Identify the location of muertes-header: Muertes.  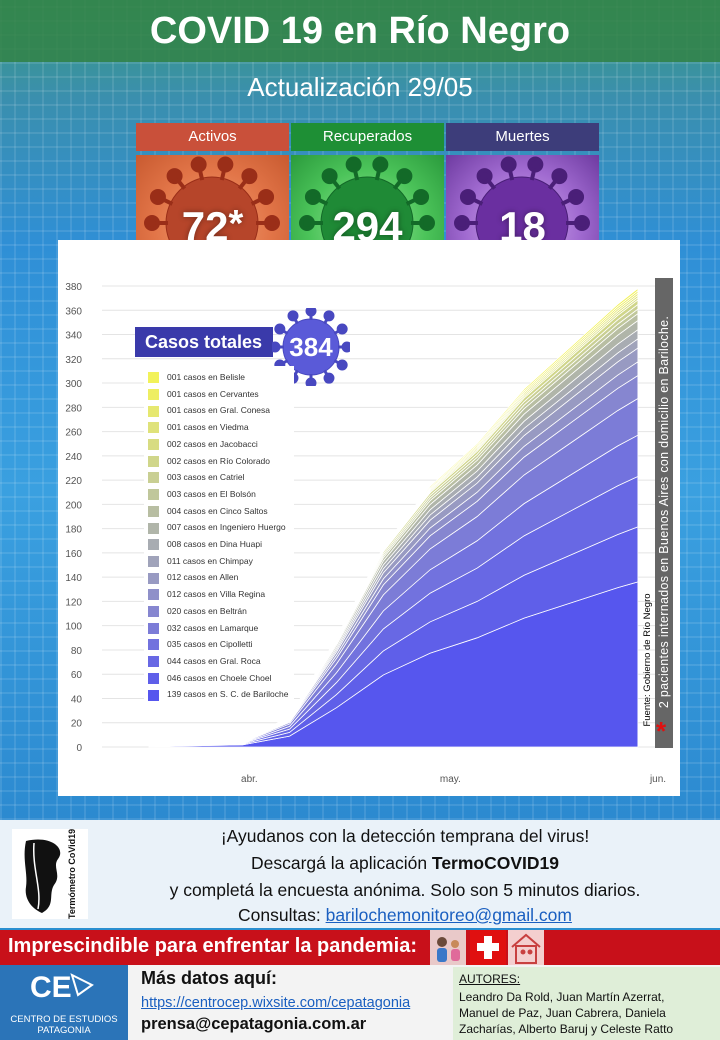
(522, 137).